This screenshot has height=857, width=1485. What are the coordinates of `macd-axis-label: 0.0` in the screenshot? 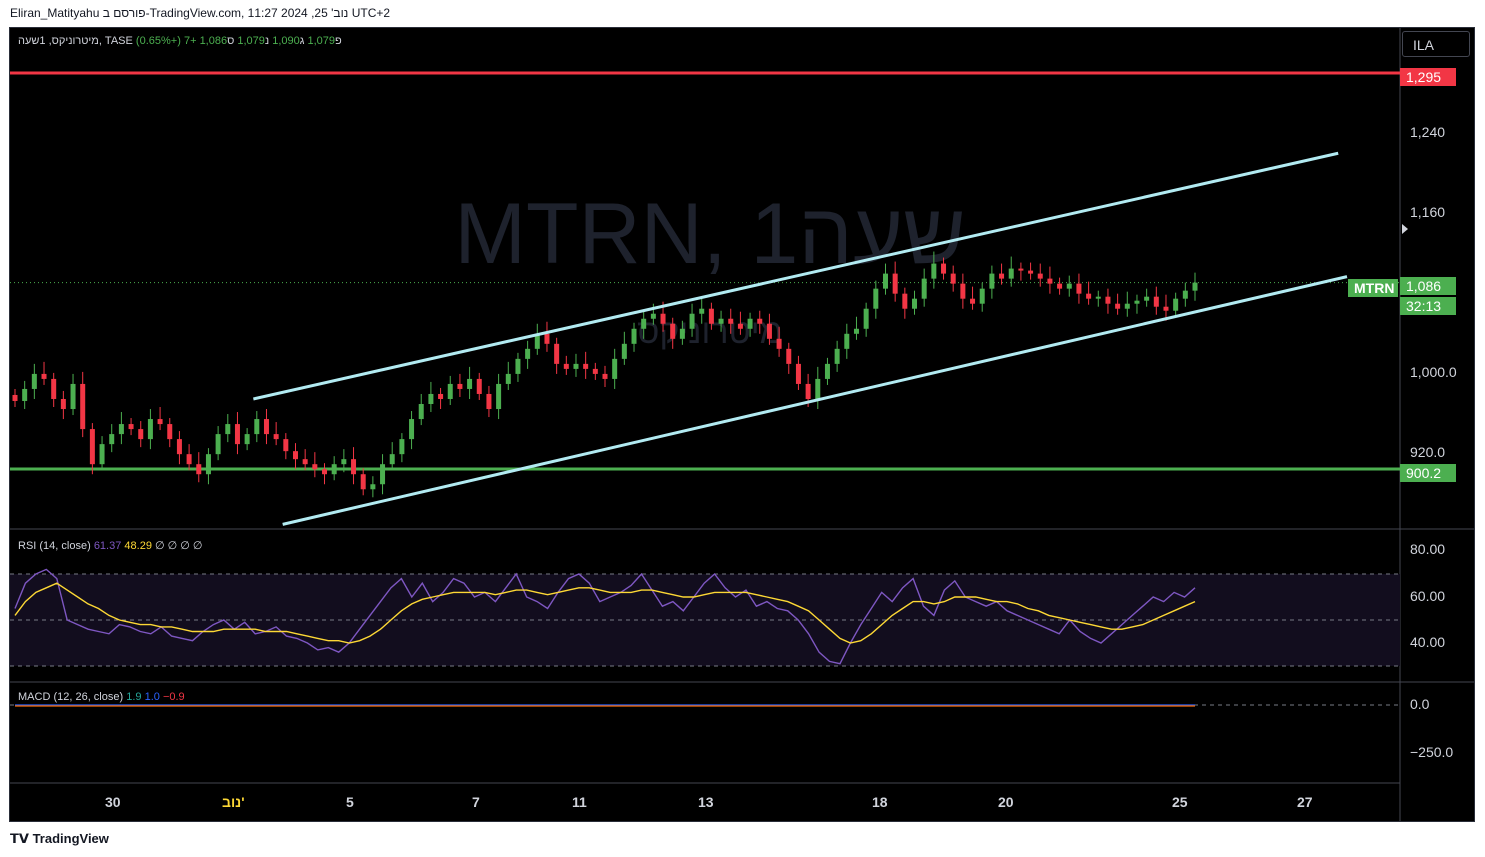 It's located at (1420, 704).